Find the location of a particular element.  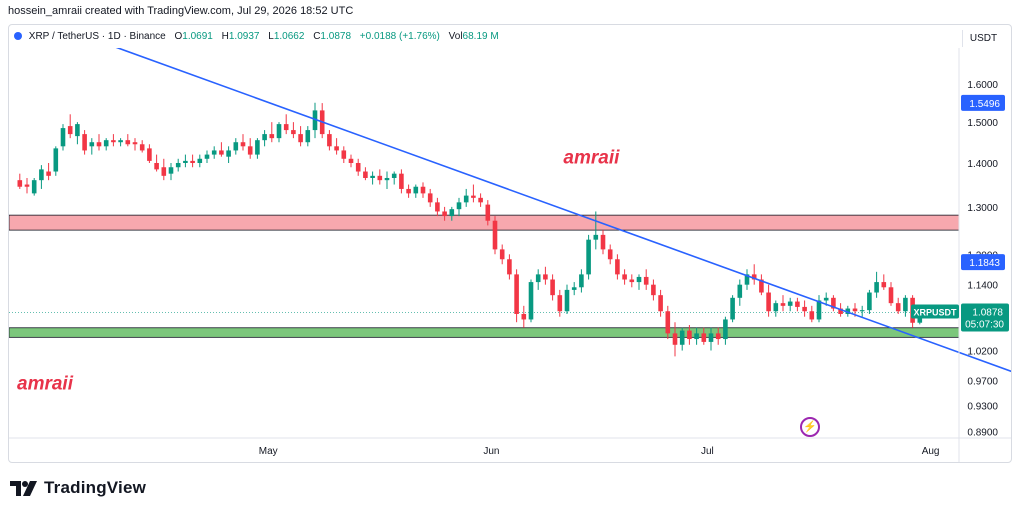

symbol-name: XRP / TetherUS · 1D · Binance is located at coordinates (97, 36).